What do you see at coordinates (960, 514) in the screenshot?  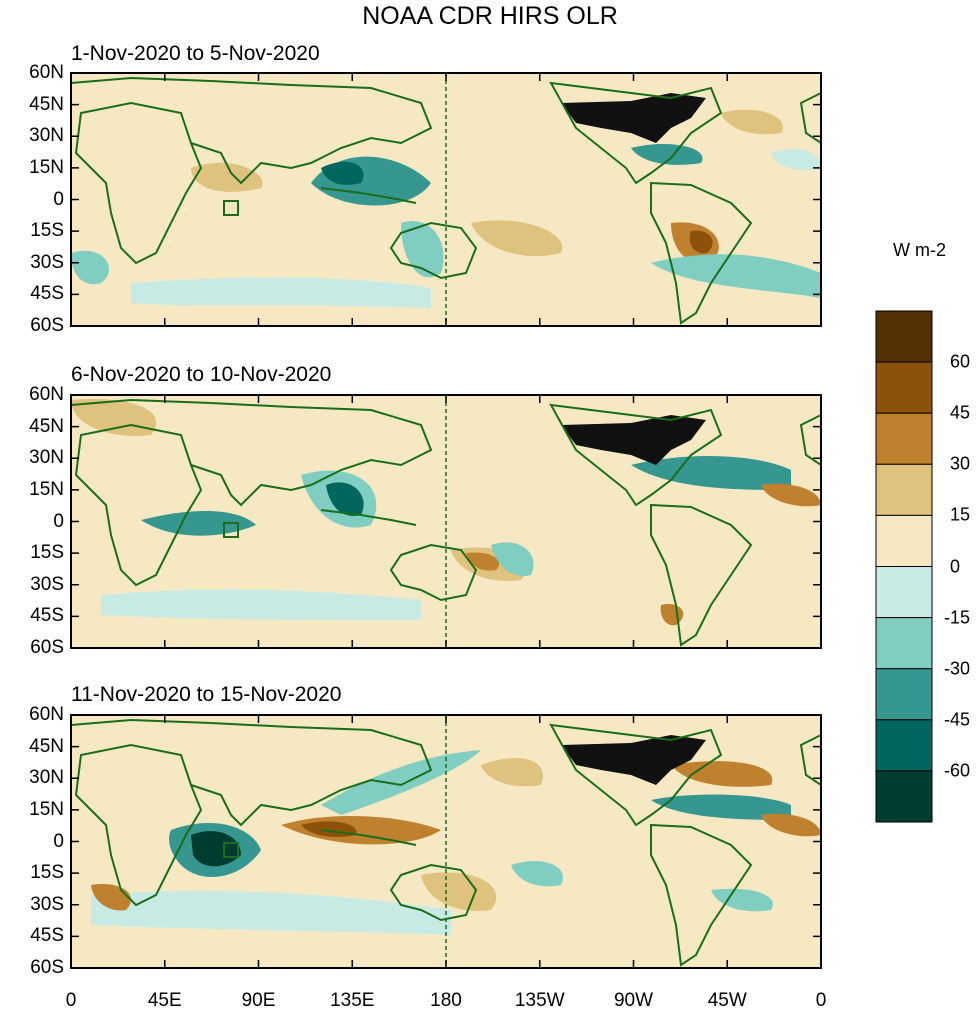 I see `colorbar-level-label: 15` at bounding box center [960, 514].